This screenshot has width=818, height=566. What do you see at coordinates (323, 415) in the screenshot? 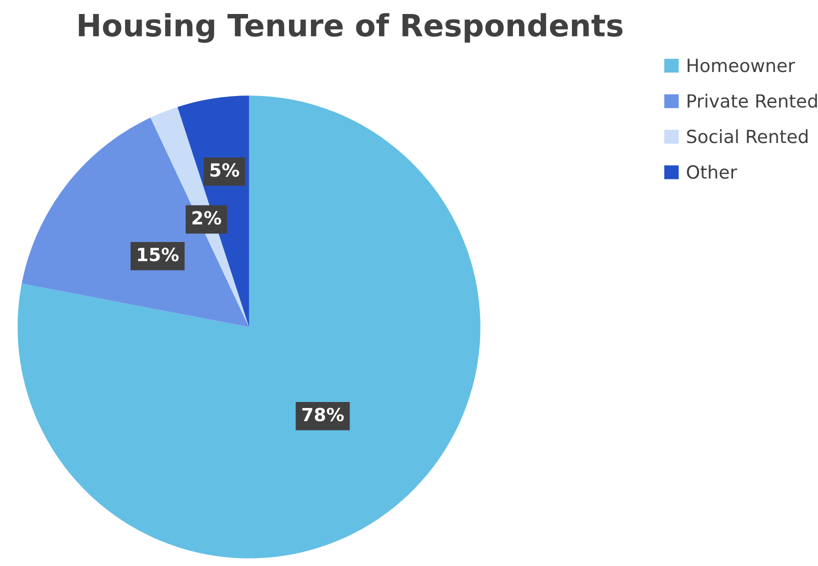
I see `data-label: 78%` at bounding box center [323, 415].